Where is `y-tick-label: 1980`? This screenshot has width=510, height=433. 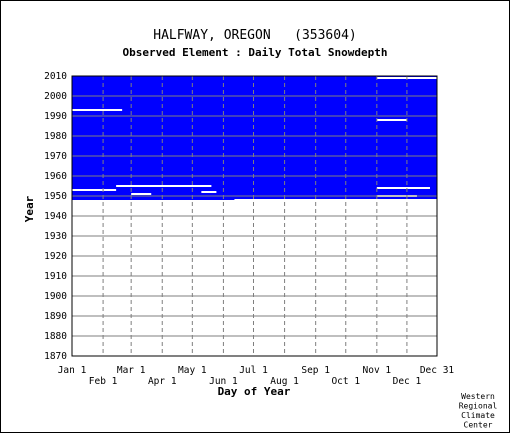
y-tick-label: 1980 is located at coordinates (55, 136).